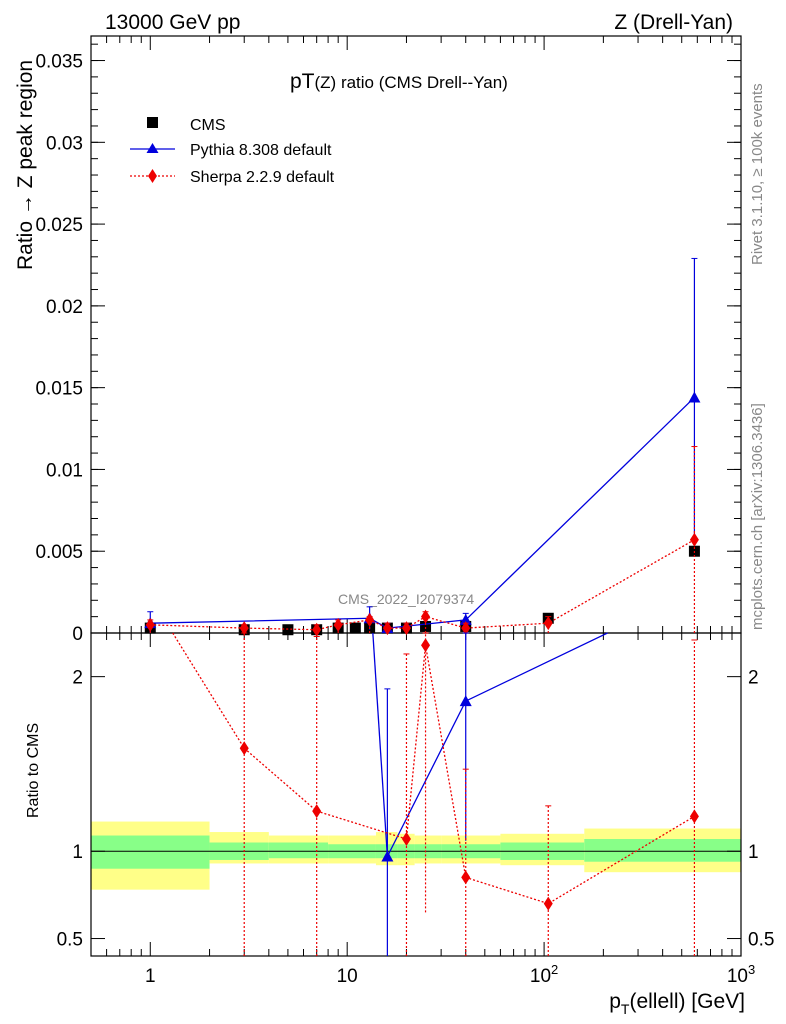 The width and height of the screenshot is (786, 1024). I want to click on y-tick-label: 0.015, so click(59, 389).